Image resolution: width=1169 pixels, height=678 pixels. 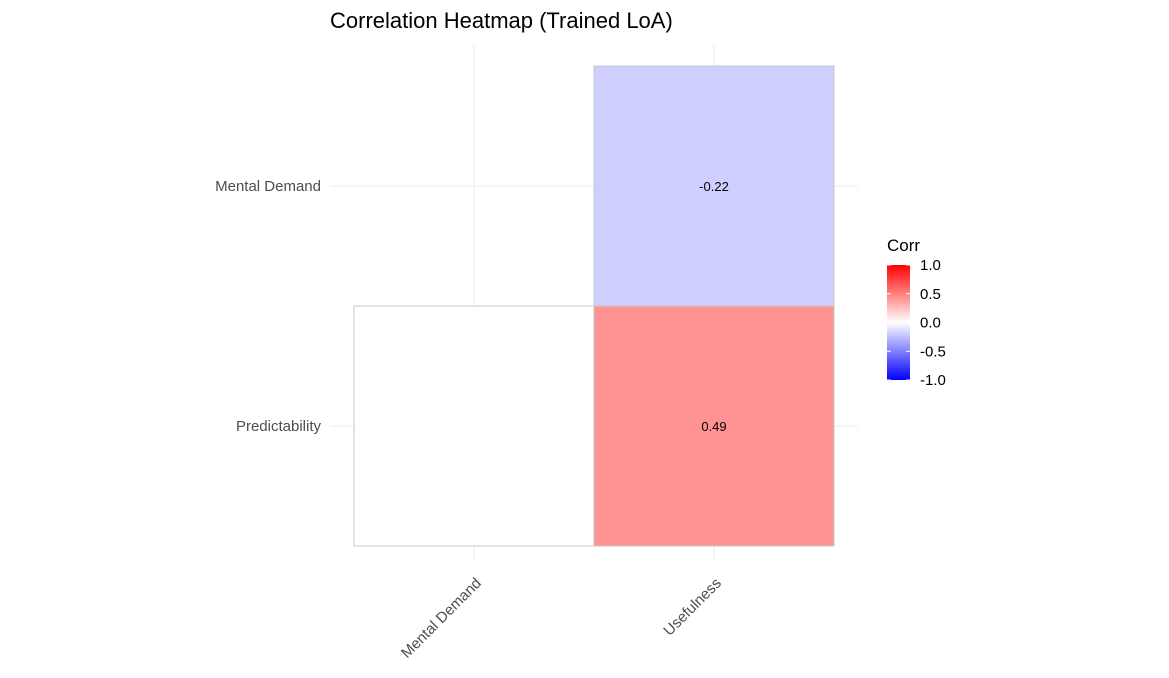 I want to click on legend-colorbar, so click(x=898, y=322).